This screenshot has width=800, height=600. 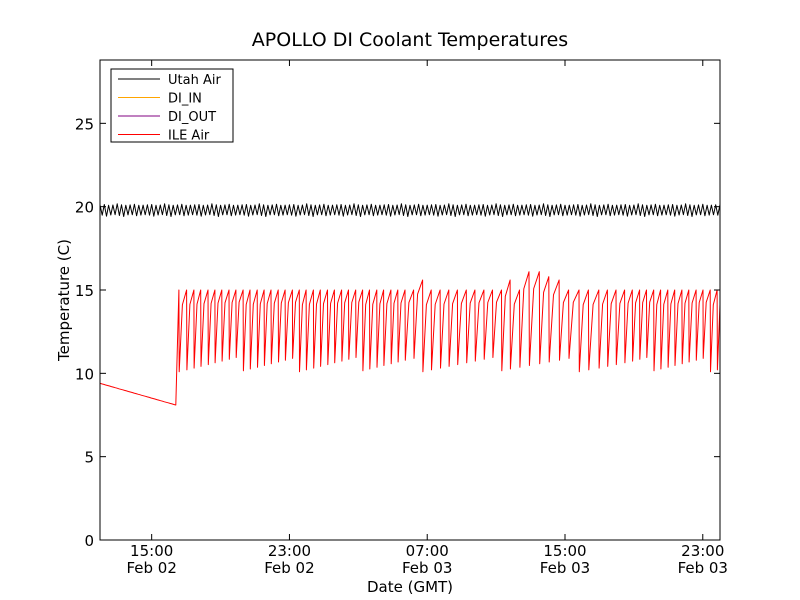 I want to click on legend-label: DI_OUT, so click(x=192, y=117).